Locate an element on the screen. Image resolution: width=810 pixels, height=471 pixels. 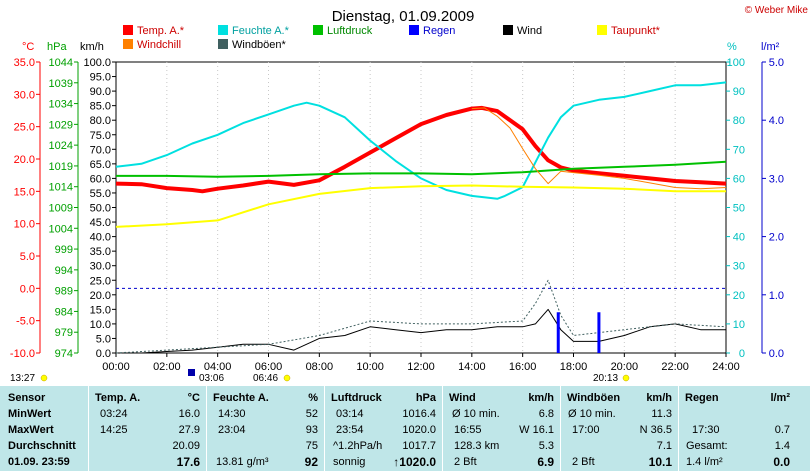
hpa-tick-label: 1004 is located at coordinates (61, 229).